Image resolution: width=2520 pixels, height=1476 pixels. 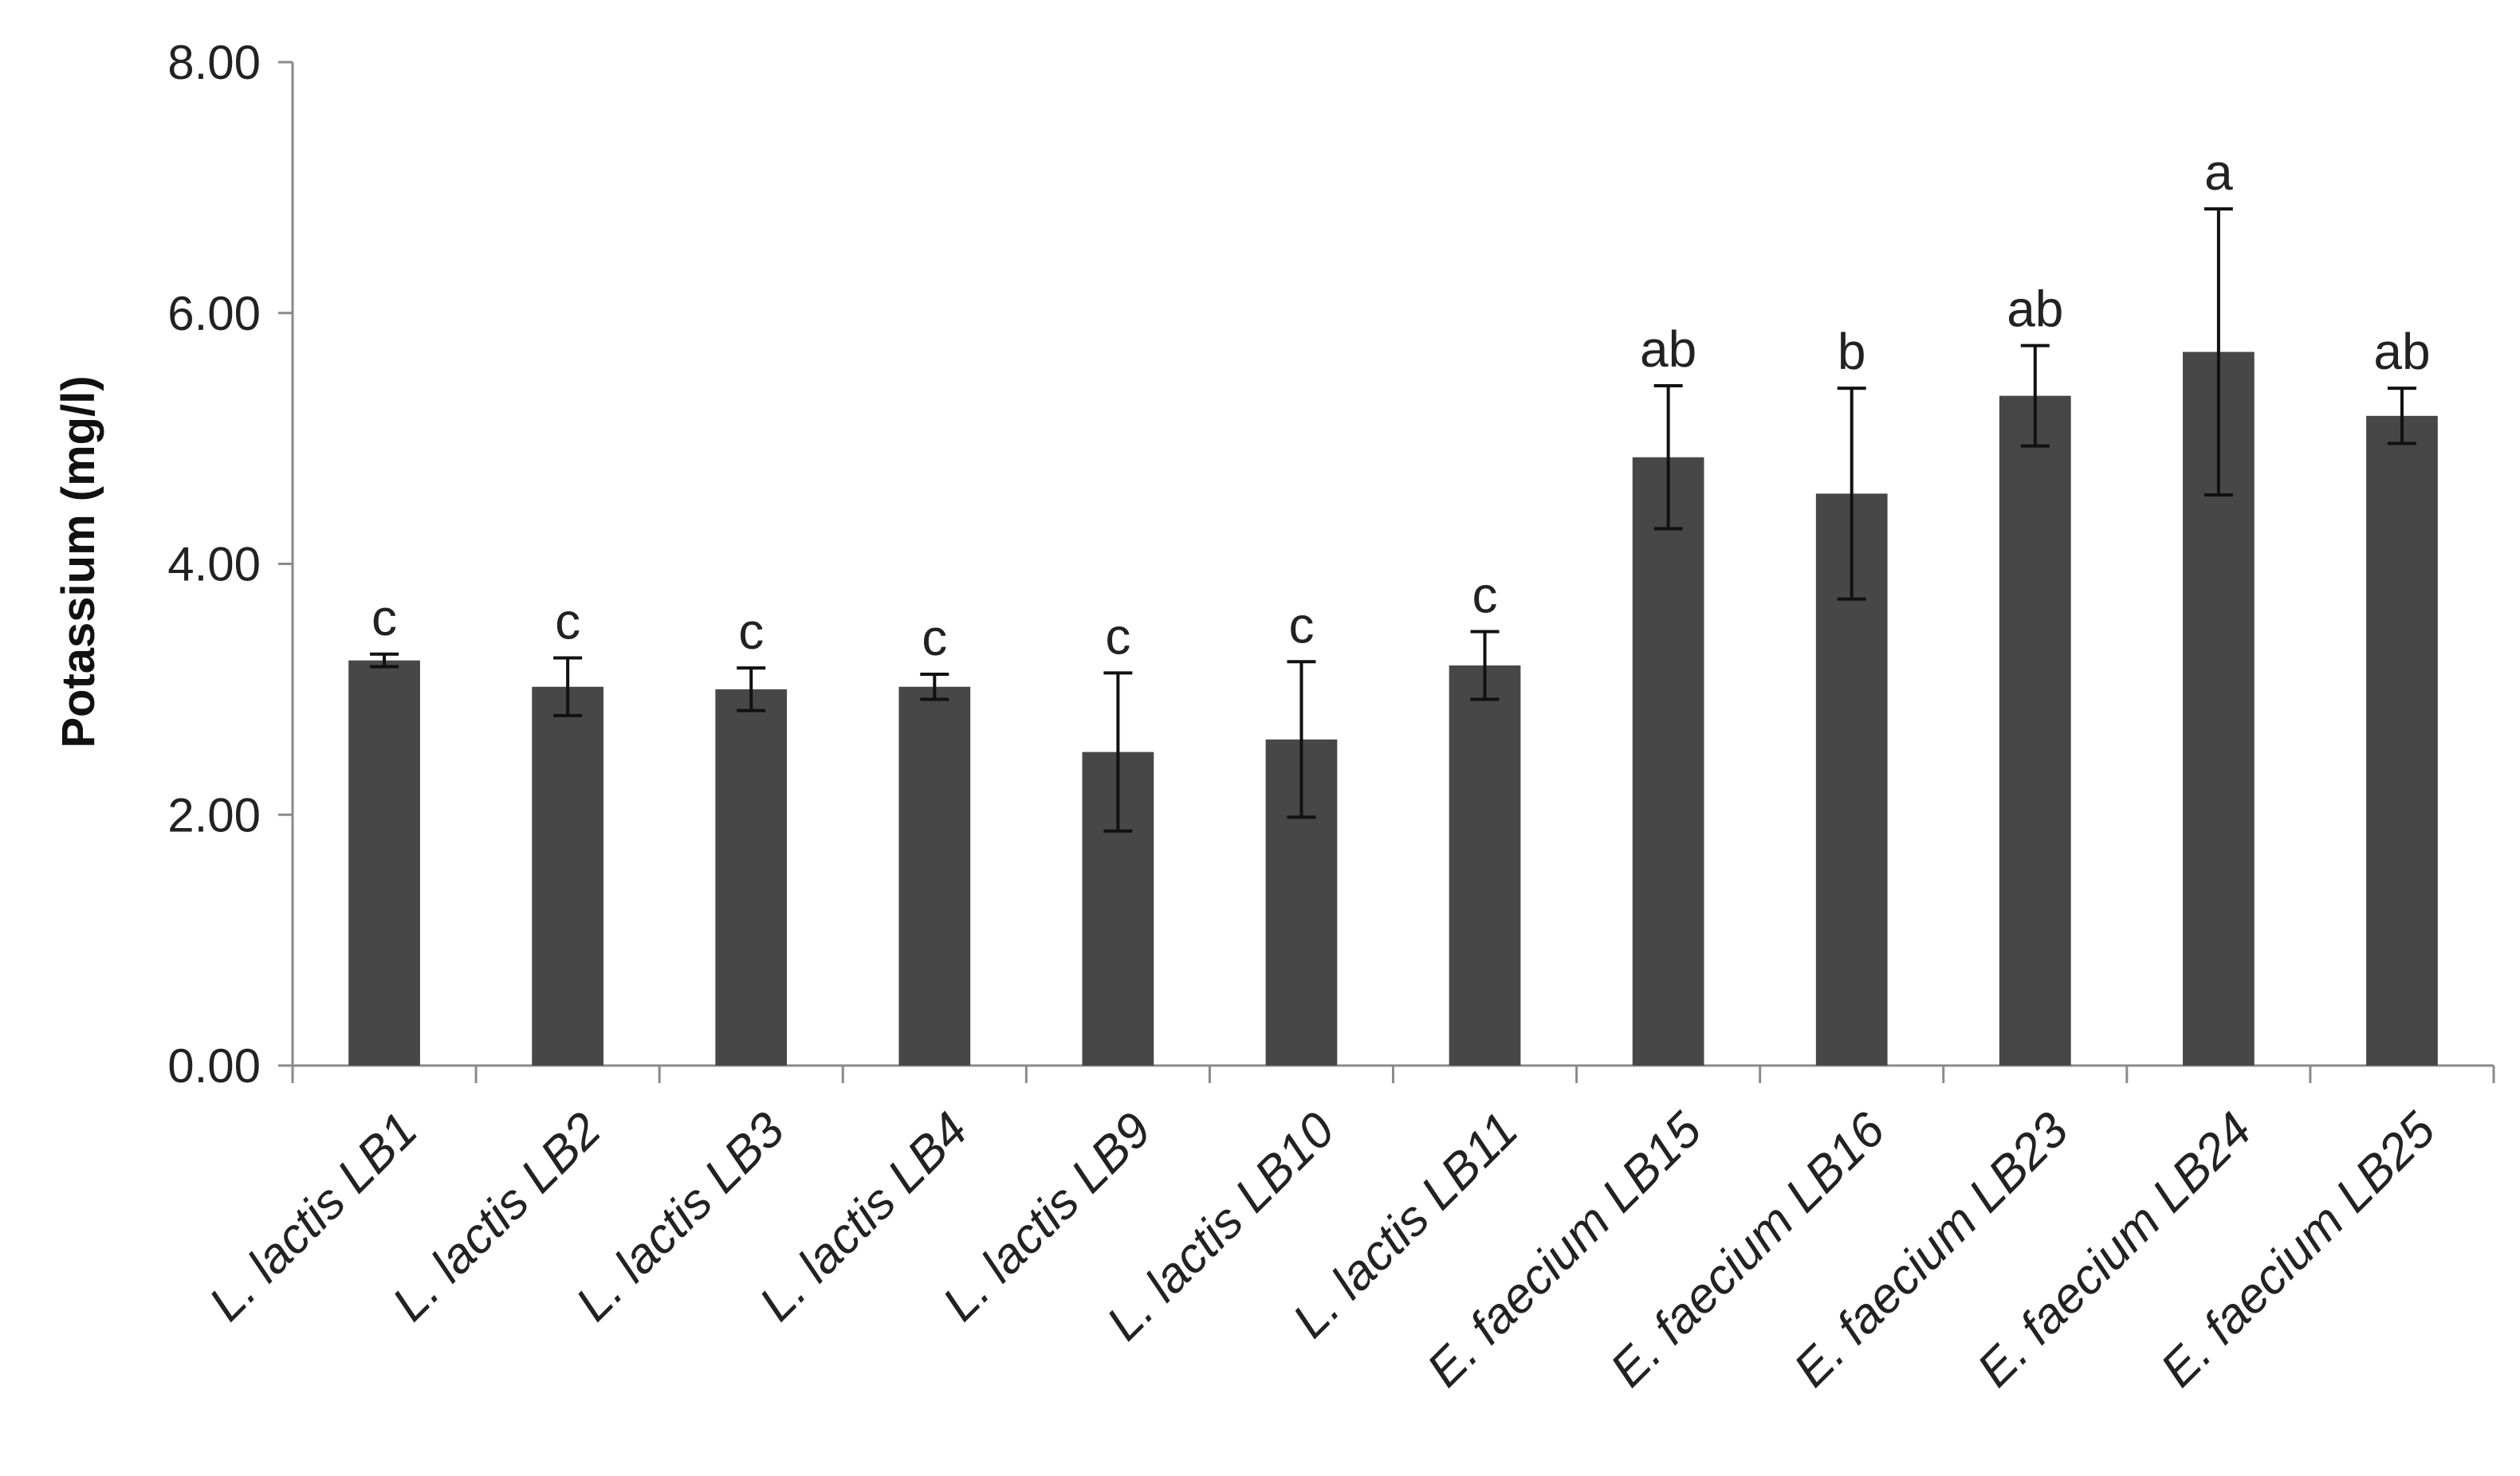 I want to click on y-axis-title: Potassium (mg/l), so click(x=78, y=561).